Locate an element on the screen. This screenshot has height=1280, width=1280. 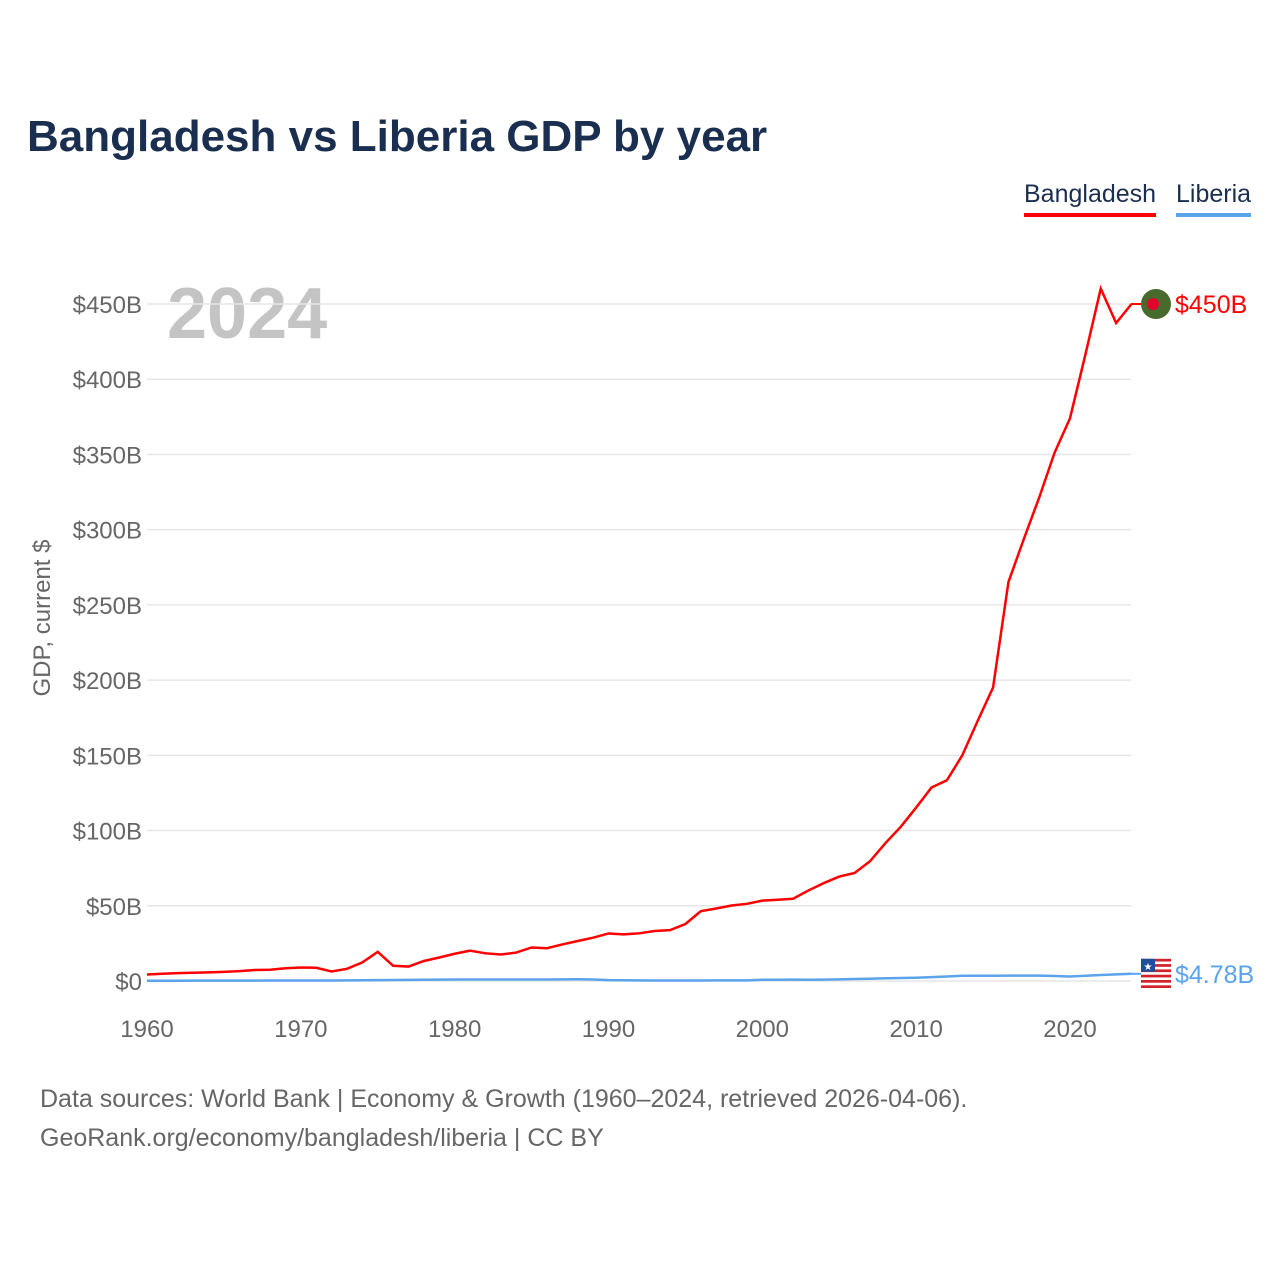
series-line-liberia is located at coordinates (639, 977).